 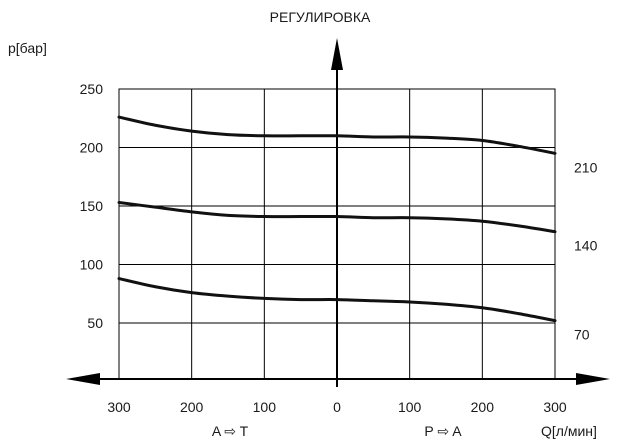 I want to click on x-tick-label: 0, so click(x=337, y=407).